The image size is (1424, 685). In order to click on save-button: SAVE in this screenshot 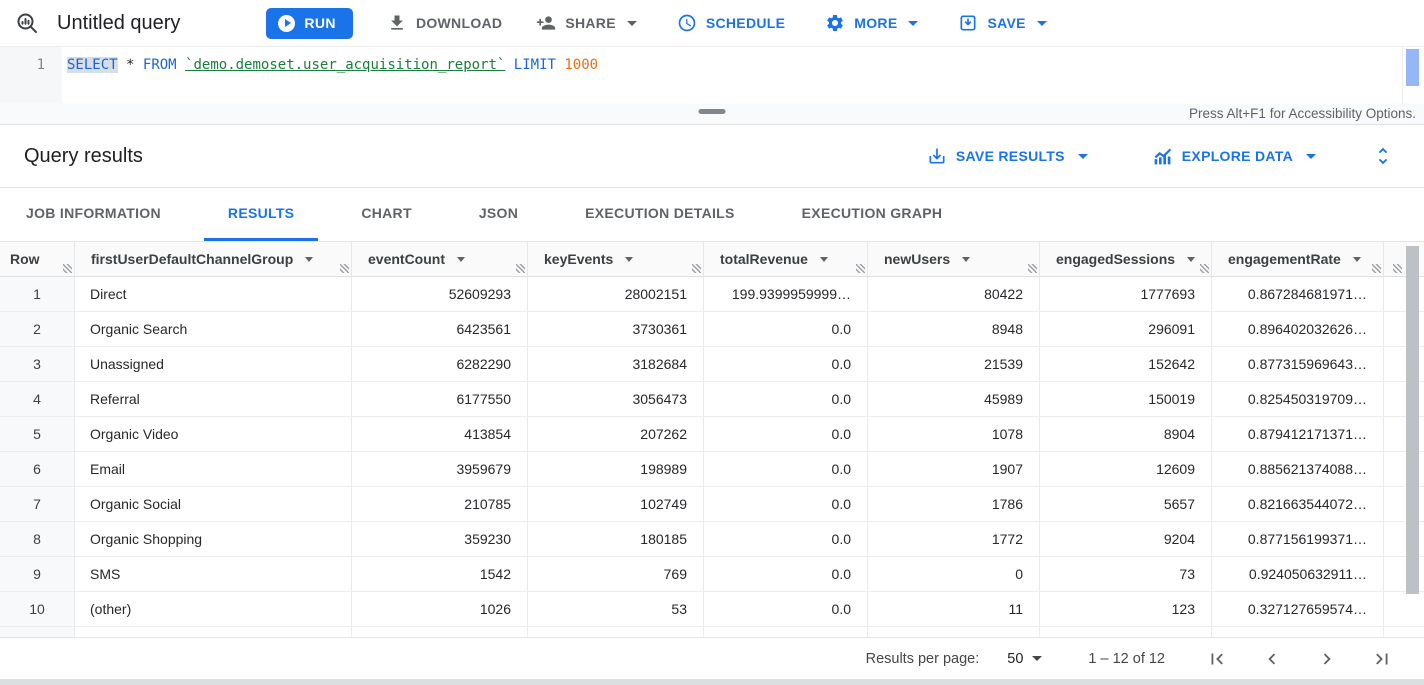, I will do `click(1002, 23)`.